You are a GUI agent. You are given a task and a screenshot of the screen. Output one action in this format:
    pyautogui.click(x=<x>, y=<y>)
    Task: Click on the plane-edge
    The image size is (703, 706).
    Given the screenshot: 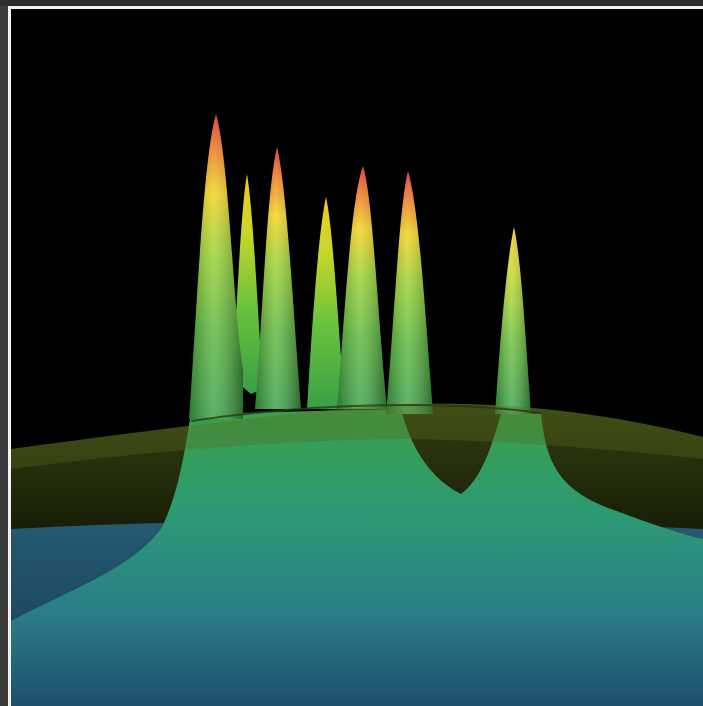 What is the action you would take?
    pyautogui.click(x=357, y=436)
    